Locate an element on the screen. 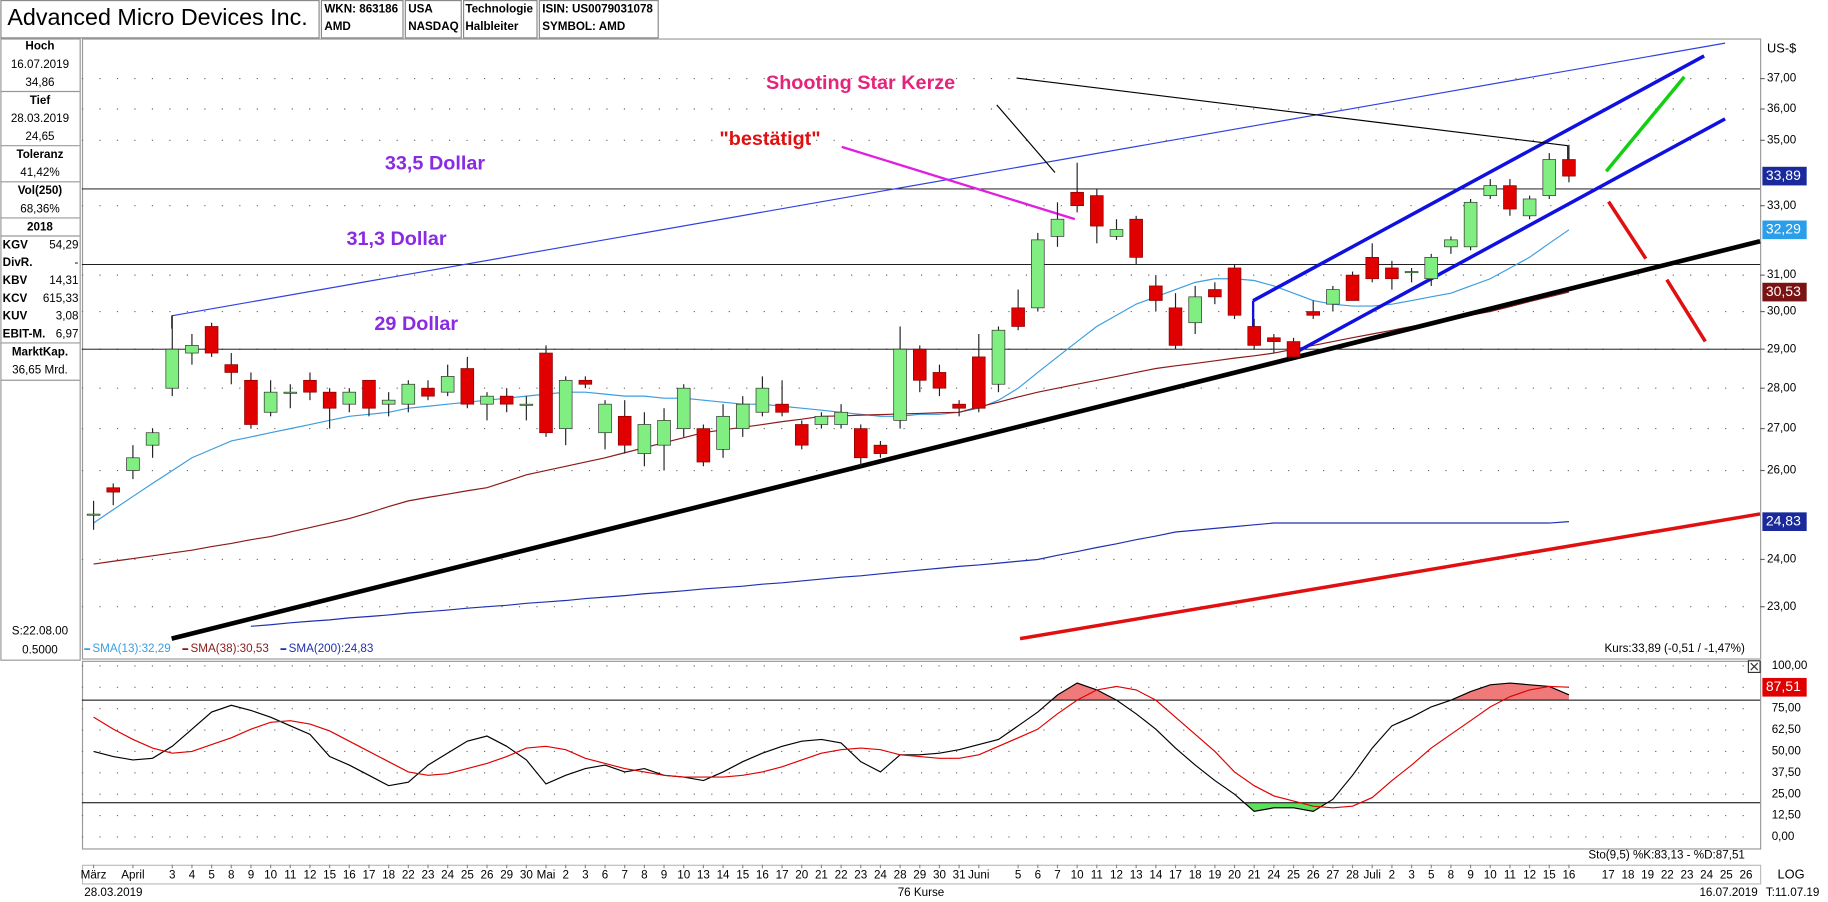 Image resolution: width=1828 pixels, height=902 pixels. x-tick-label: Juli is located at coordinates (1371, 874).